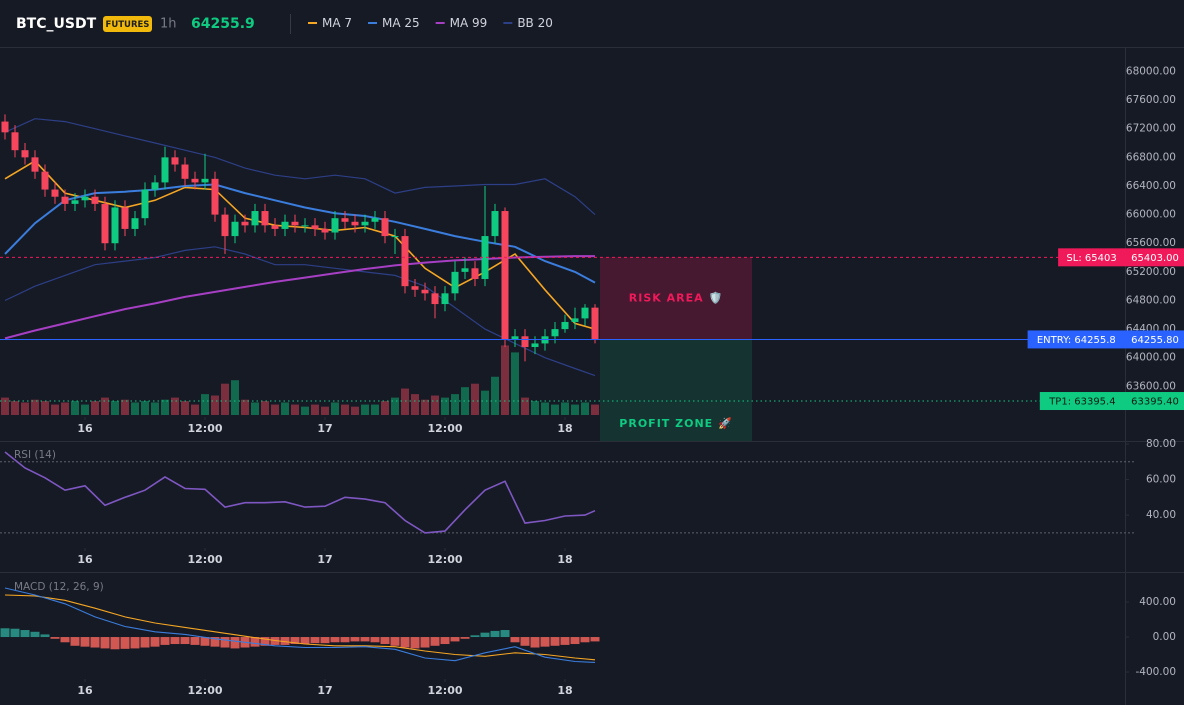  What do you see at coordinates (1155, 340) in the screenshot?
I see `axis-tag: 64255.80` at bounding box center [1155, 340].